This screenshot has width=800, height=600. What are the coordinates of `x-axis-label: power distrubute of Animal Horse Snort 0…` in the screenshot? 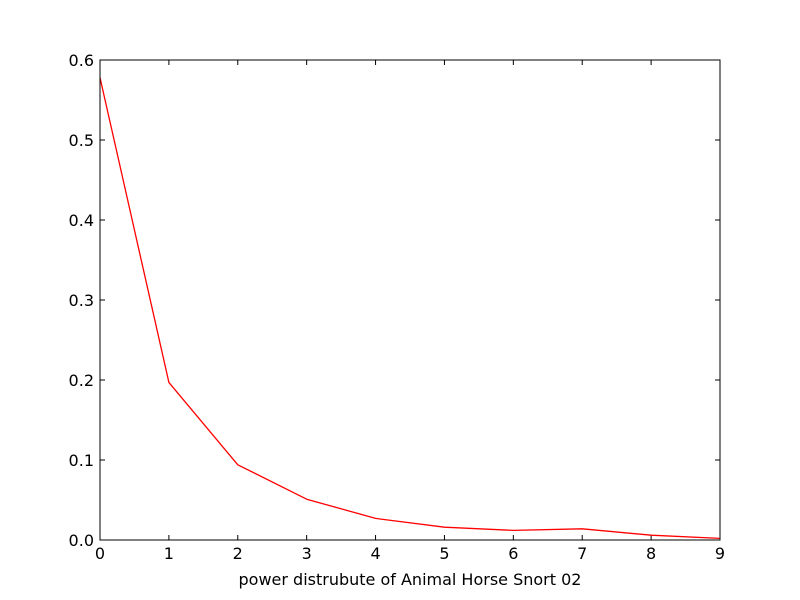 It's located at (410, 579).